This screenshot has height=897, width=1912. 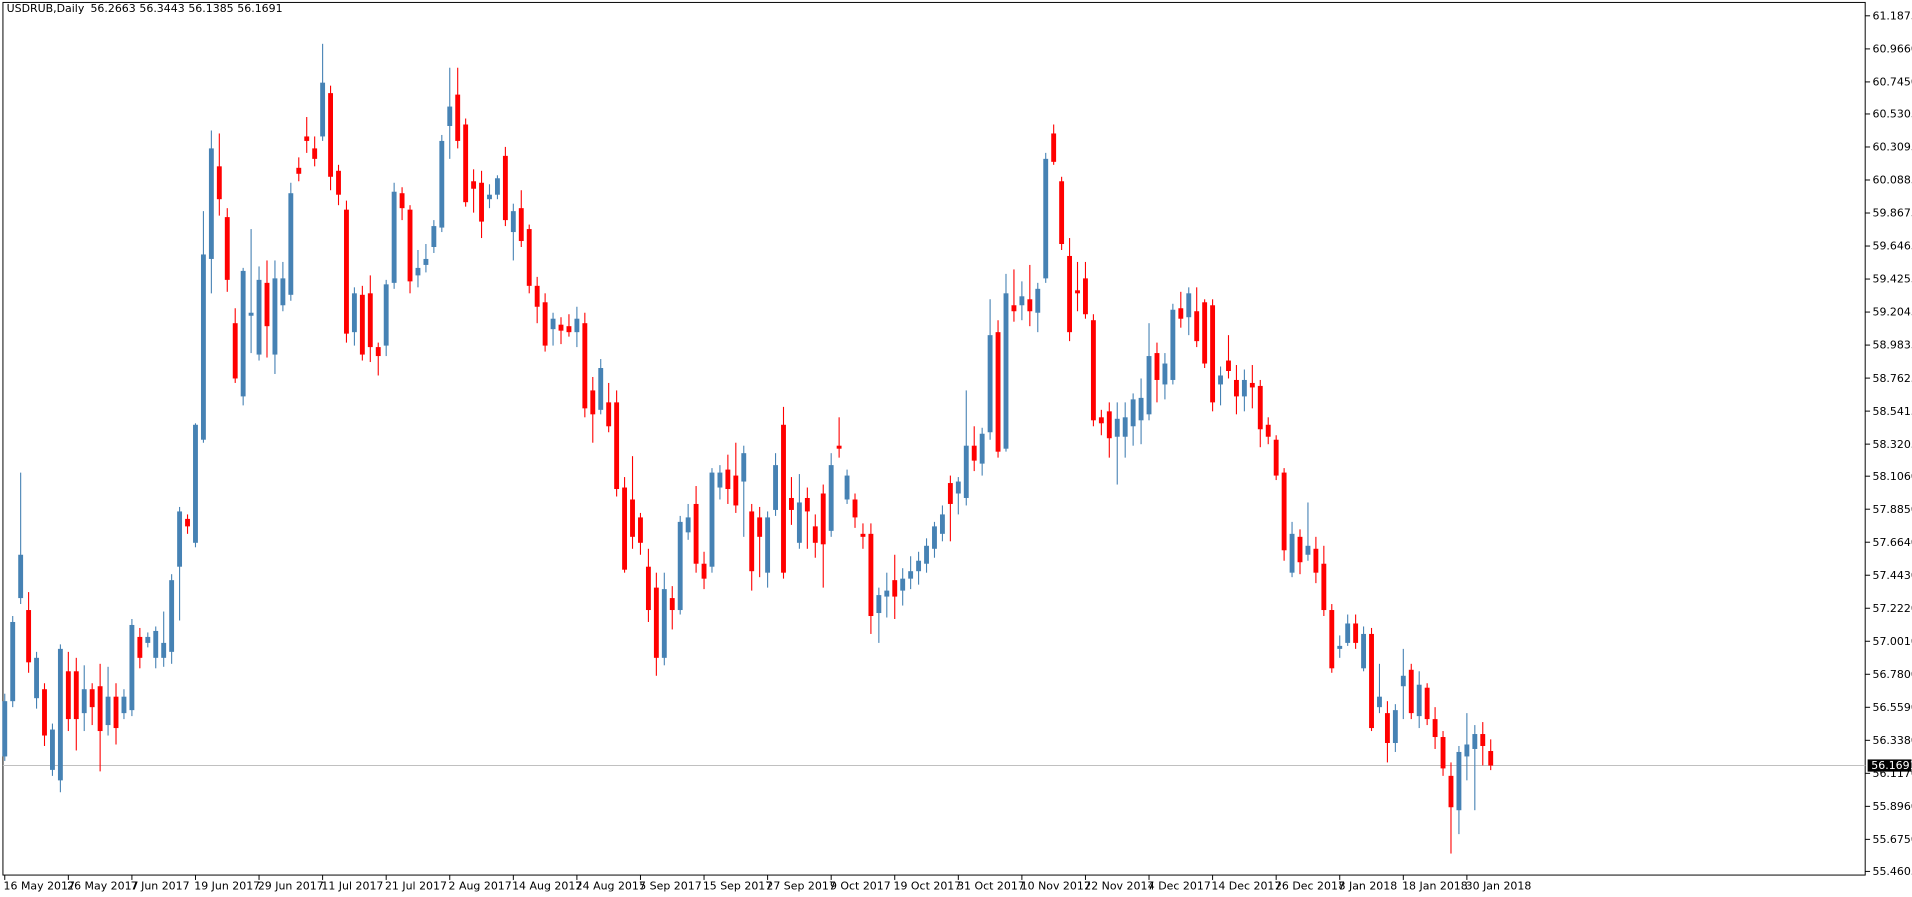 I want to click on y-tick-label: 60.7450, so click(x=1892, y=82).